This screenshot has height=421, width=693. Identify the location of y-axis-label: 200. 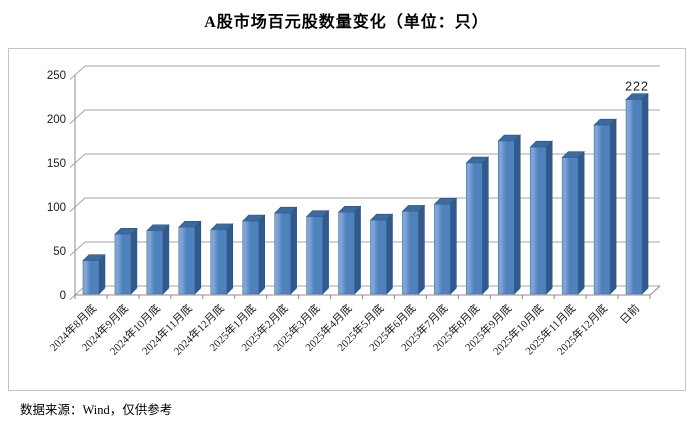
(56, 120).